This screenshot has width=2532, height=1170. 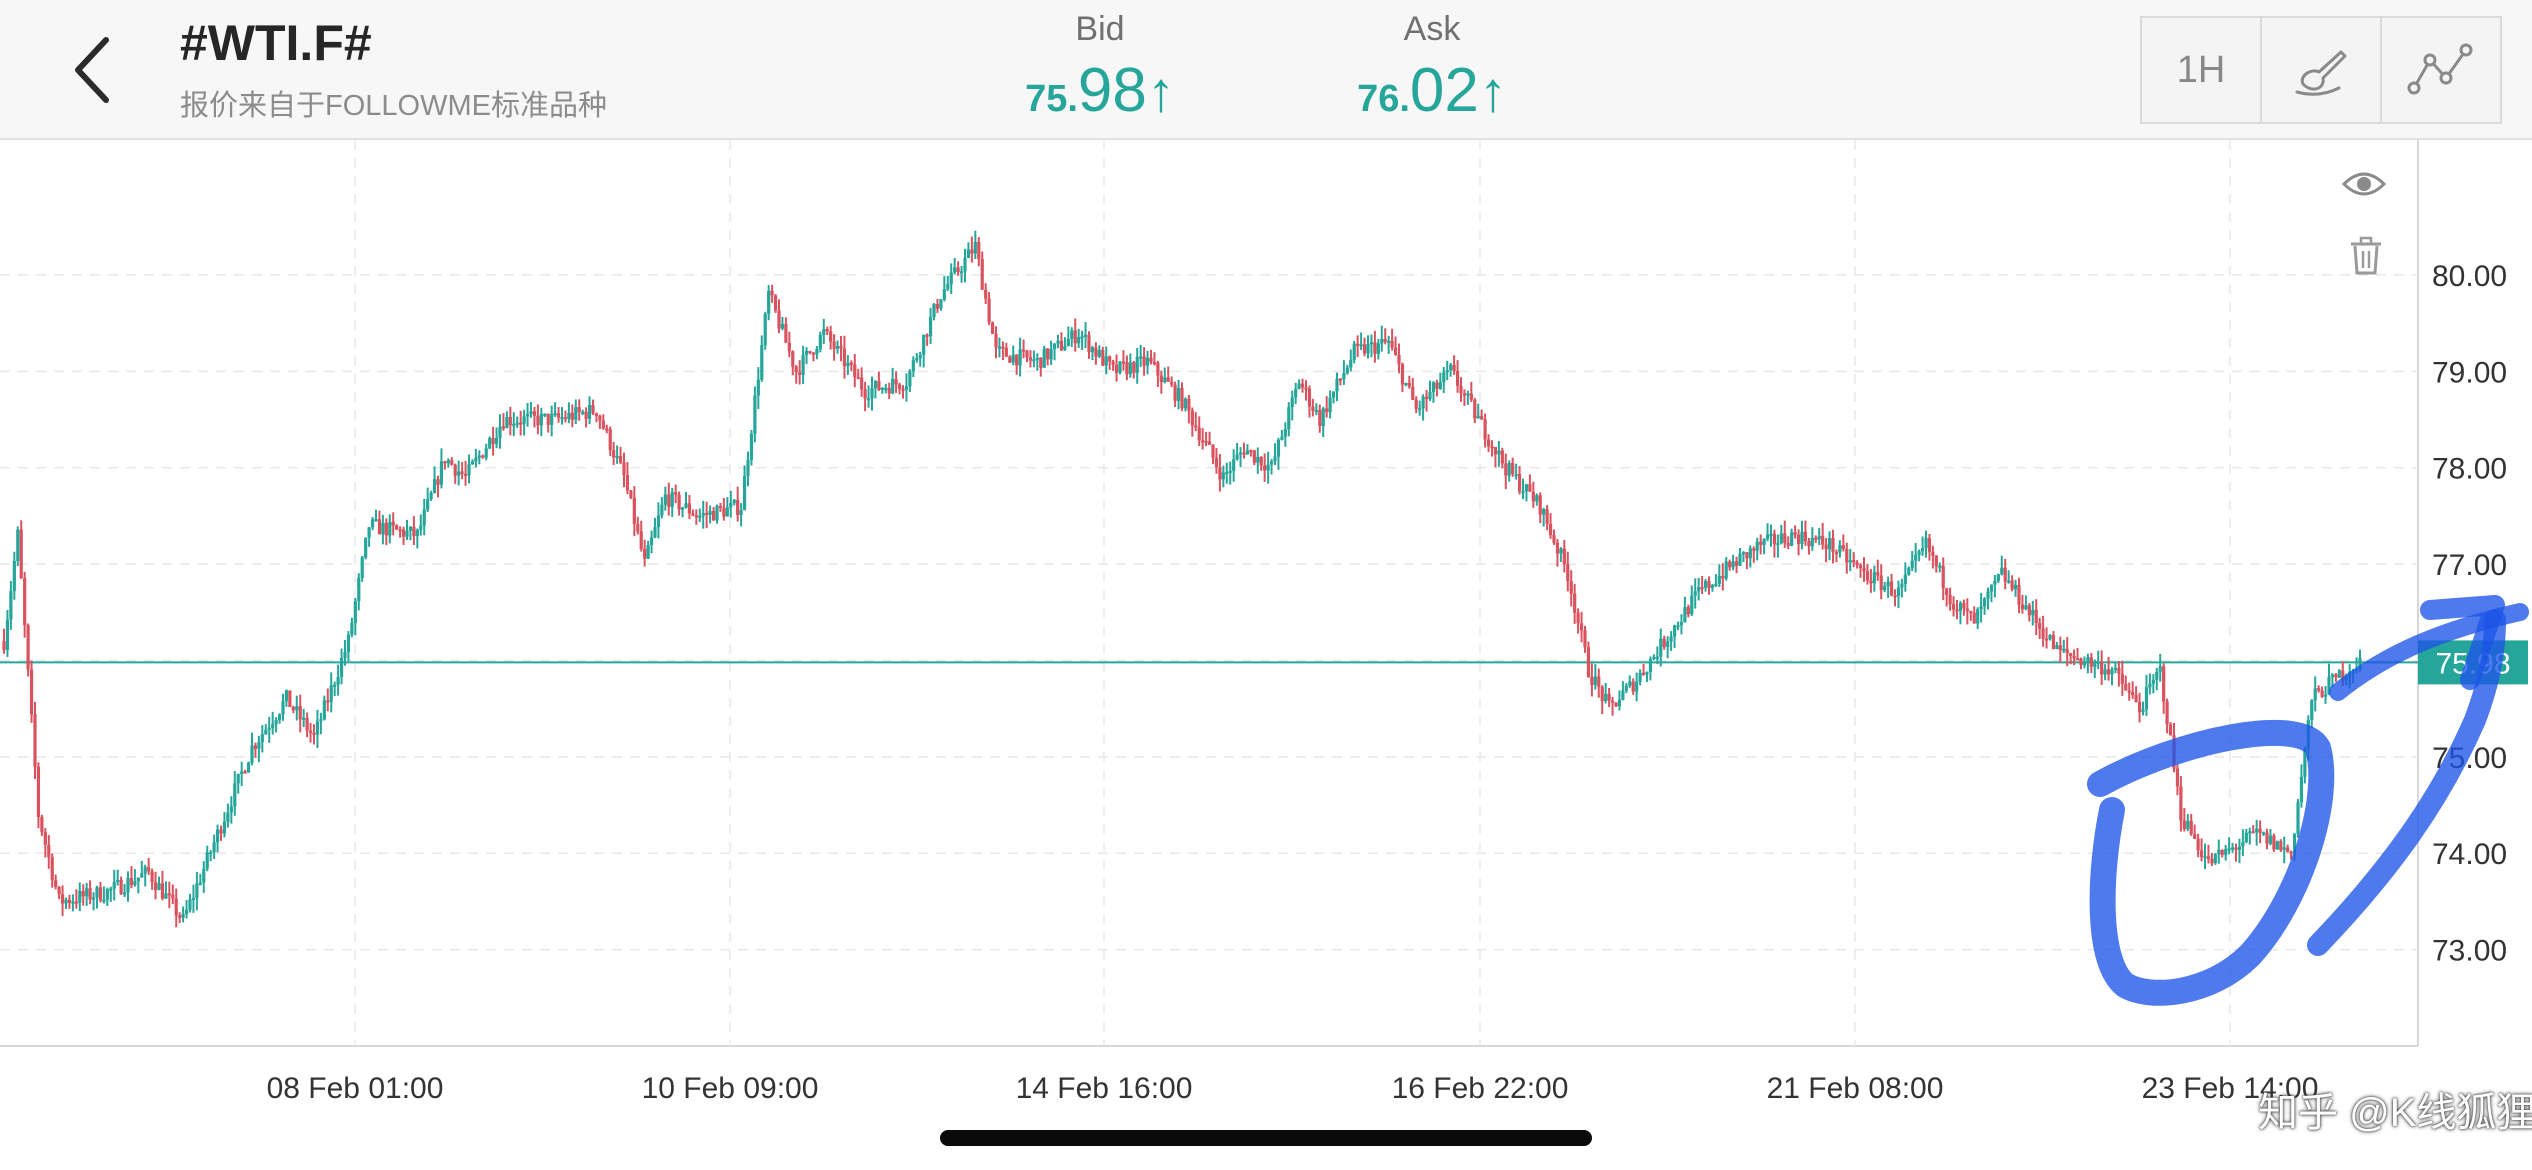 What do you see at coordinates (2462, 642) in the screenshot?
I see `annotation-arrow-head` at bounding box center [2462, 642].